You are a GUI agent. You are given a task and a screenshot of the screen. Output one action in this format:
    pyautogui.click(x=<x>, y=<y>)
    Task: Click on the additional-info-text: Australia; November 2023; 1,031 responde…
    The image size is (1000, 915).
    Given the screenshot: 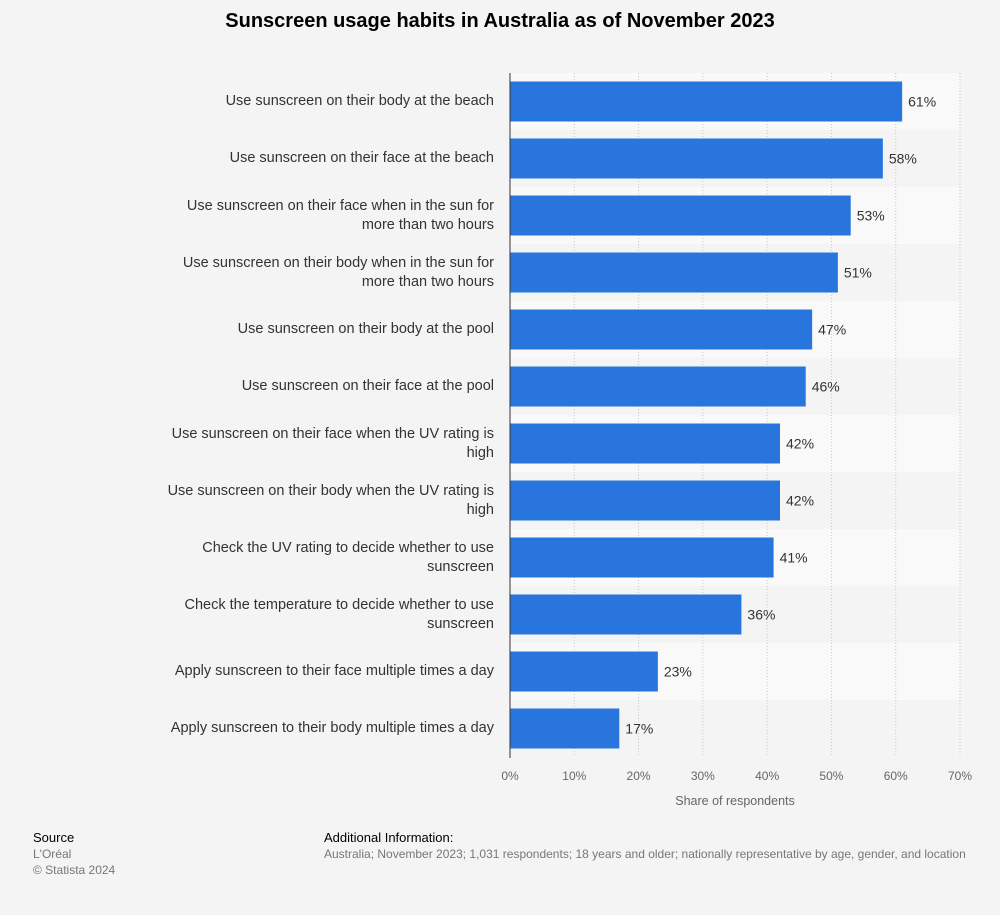 What is the action you would take?
    pyautogui.click(x=645, y=854)
    